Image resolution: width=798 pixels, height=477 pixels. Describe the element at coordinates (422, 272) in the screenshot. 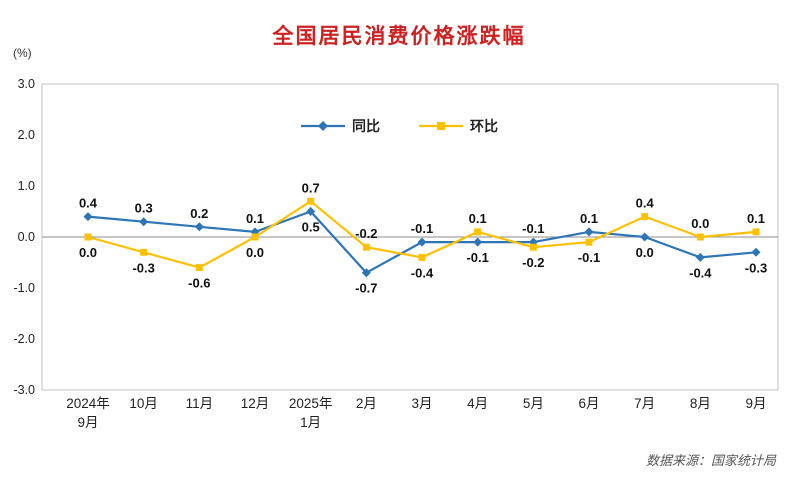

I see `data-label-环比: -0.4` at that location.